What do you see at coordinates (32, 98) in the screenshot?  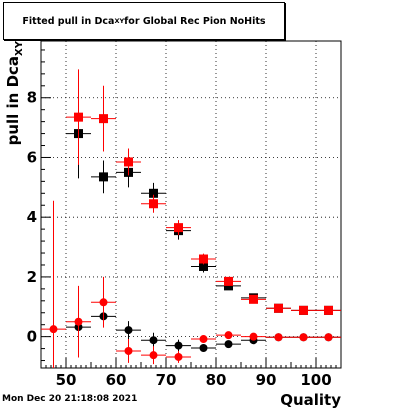 I see `y-tick-label: 8` at bounding box center [32, 98].